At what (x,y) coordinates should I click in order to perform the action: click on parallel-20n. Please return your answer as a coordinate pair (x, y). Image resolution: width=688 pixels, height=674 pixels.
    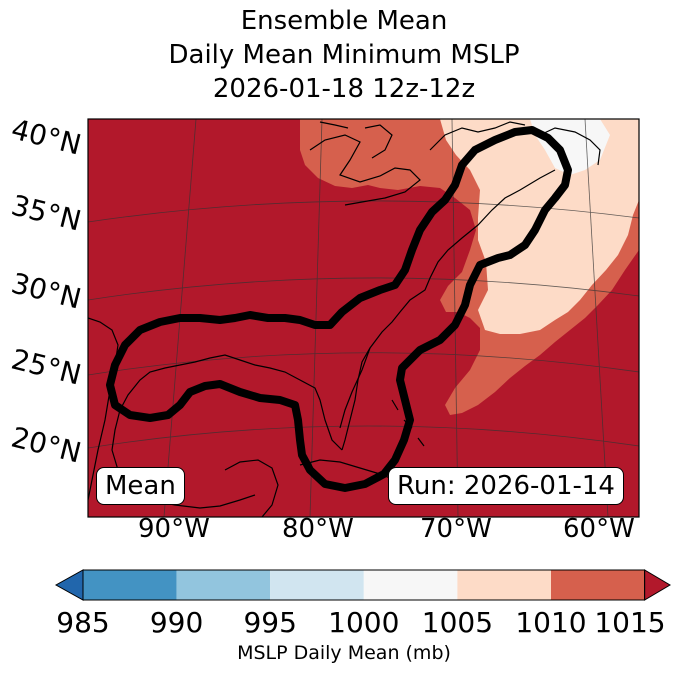
    Looking at the image, I should click on (363, 437).